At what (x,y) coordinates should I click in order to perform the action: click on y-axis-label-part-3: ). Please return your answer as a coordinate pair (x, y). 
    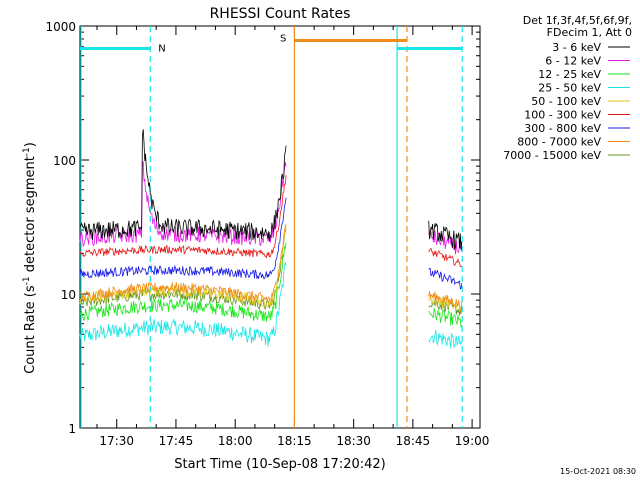
    Looking at the image, I should click on (30, 144).